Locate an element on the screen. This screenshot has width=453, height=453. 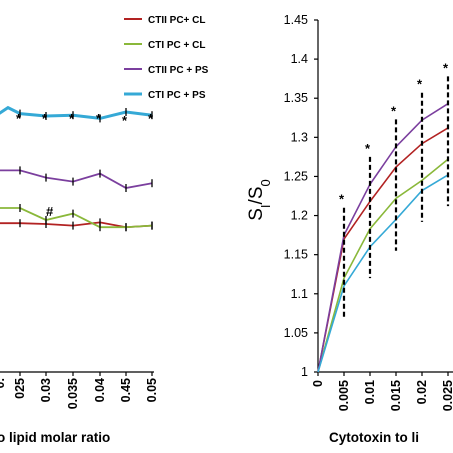
legend-label: CTII PC+ CL is located at coordinates (177, 20).